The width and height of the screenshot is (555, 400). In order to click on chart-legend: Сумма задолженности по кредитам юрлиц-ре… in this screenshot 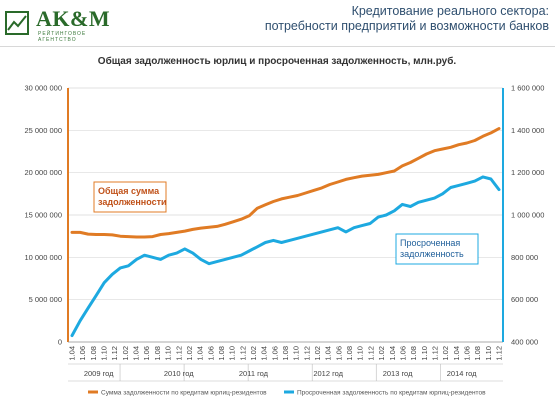, I will do `click(287, 393)`.